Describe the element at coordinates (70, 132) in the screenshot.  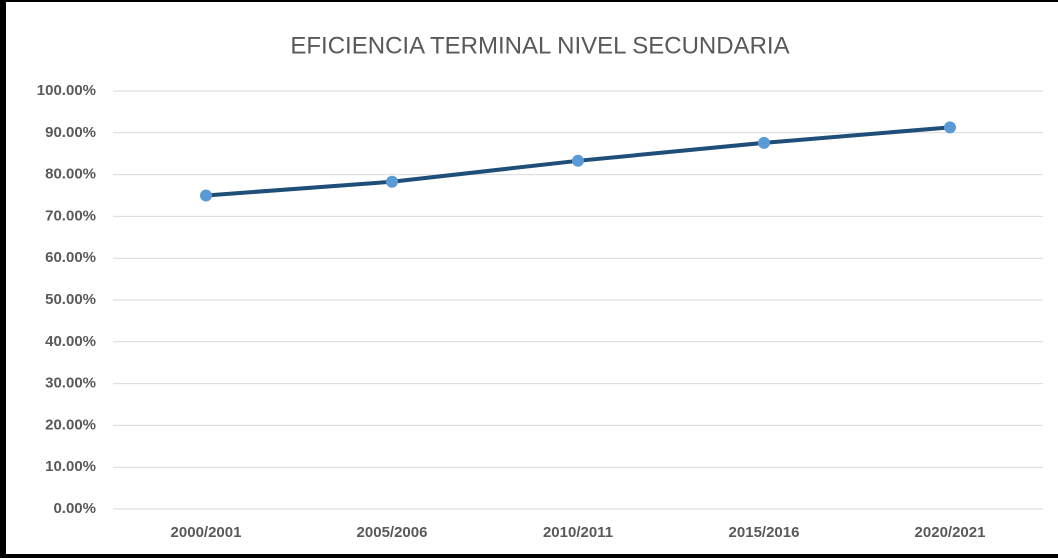
I see `y-tick-label: 90.00%` at that location.